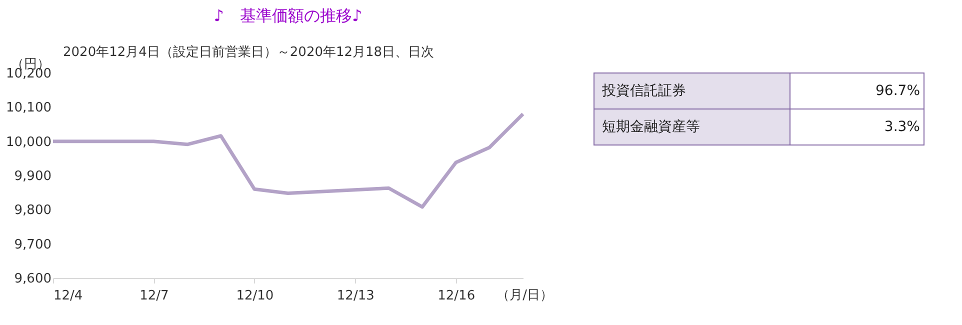 The height and width of the screenshot is (325, 962). Describe the element at coordinates (33, 244) in the screenshot. I see `y-tick-label: 9,700` at that location.